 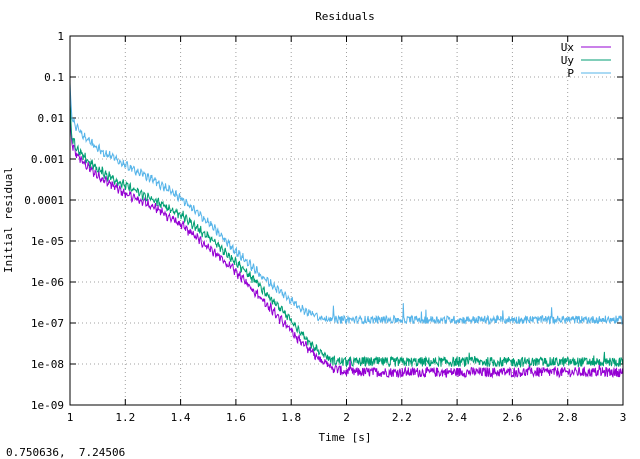 What do you see at coordinates (54, 77) in the screenshot?
I see `y-tick-label: 0.1` at bounding box center [54, 77].